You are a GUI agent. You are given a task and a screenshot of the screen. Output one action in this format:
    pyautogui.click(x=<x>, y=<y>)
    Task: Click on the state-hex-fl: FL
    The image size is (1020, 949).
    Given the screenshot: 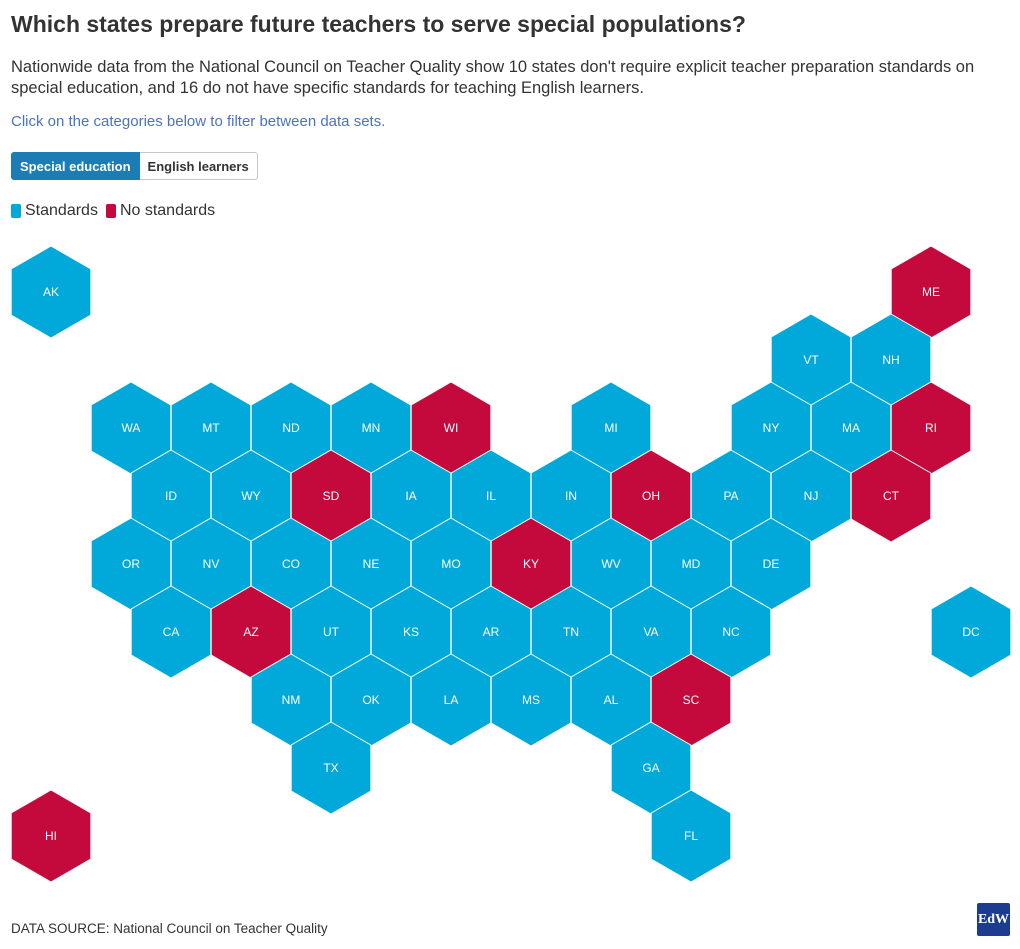 What is the action you would take?
    pyautogui.click(x=691, y=836)
    